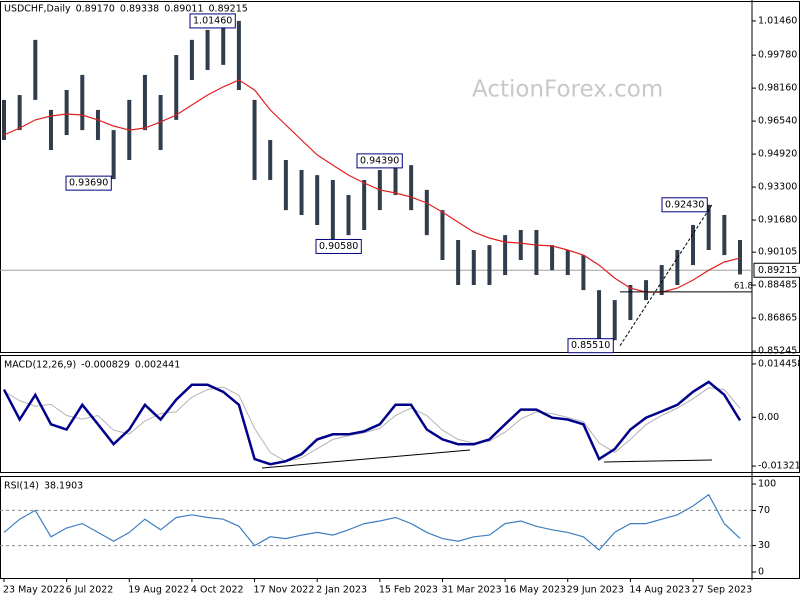 The height and width of the screenshot is (600, 800). What do you see at coordinates (659, 590) in the screenshot?
I see `x-tick-label: 14 Aug 2023` at bounding box center [659, 590].